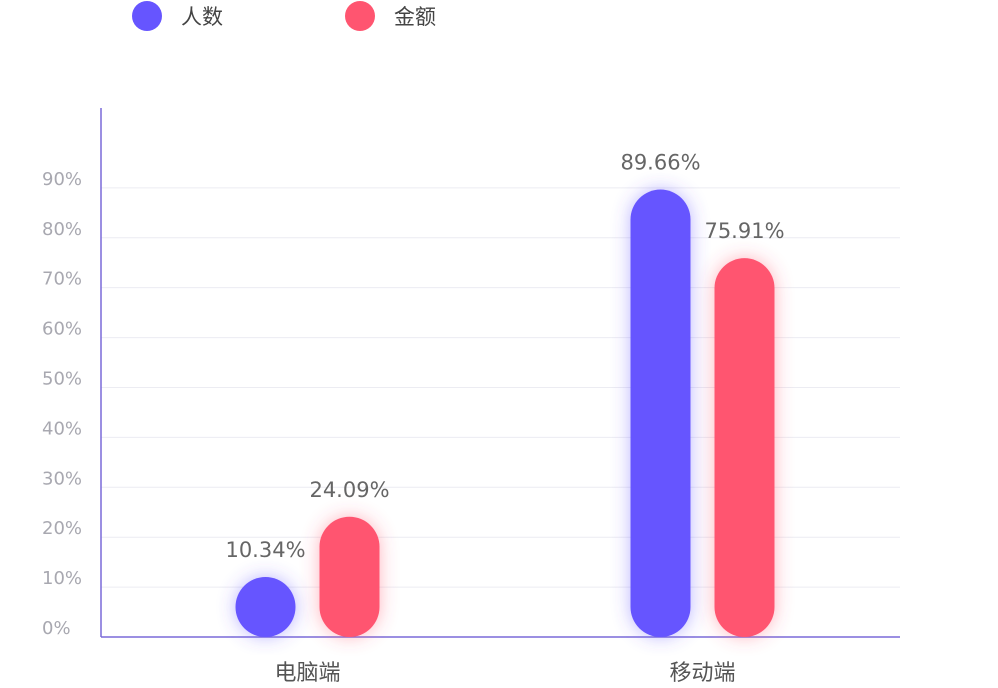 This screenshot has width=998, height=688. Describe the element at coordinates (702, 673) in the screenshot. I see `x-tick-label: 移动端` at that location.